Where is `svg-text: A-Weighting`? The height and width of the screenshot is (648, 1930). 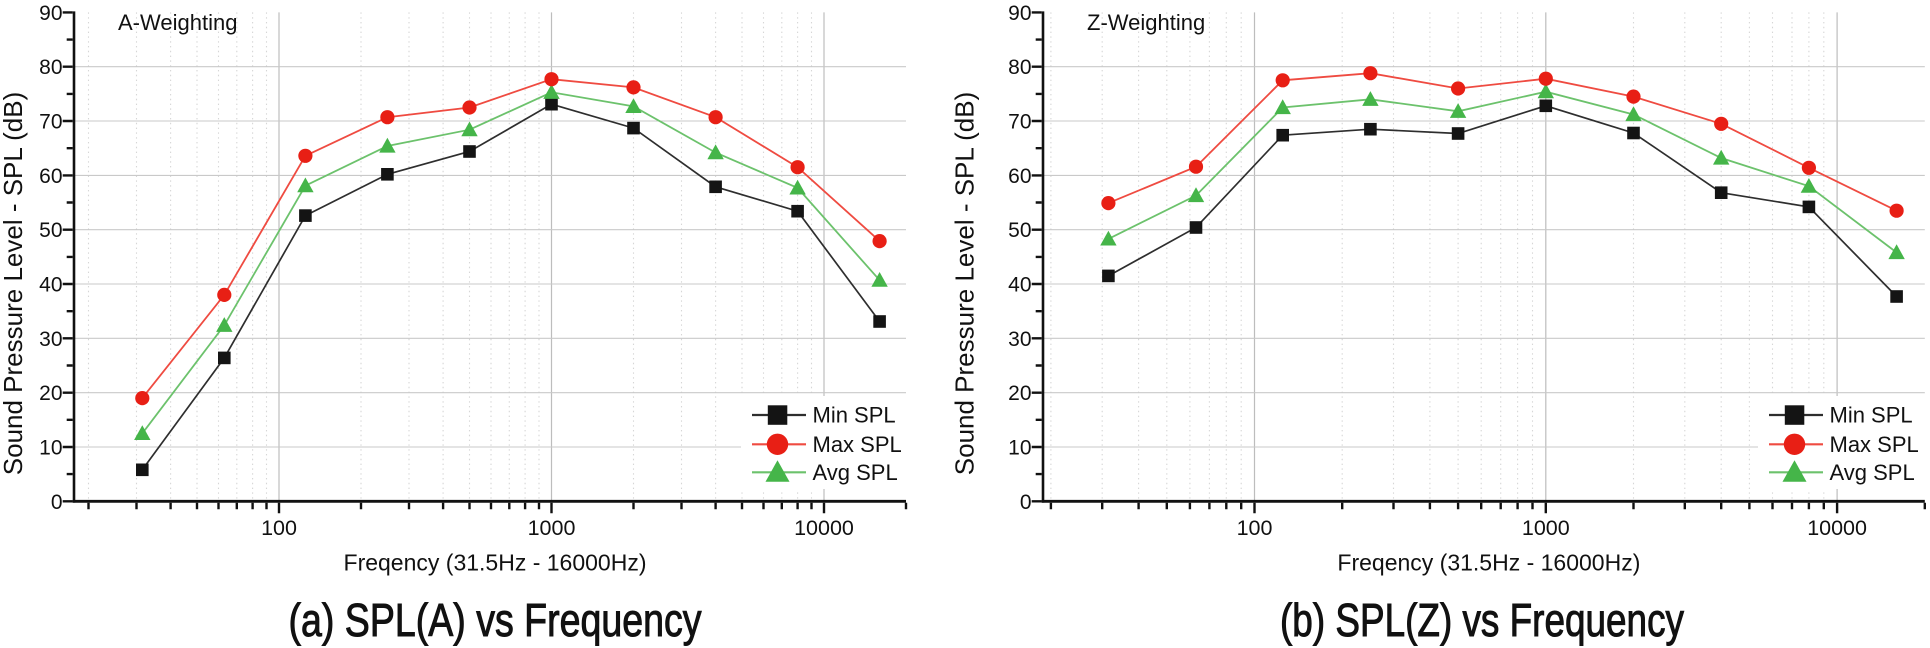 svg-text: A-Weighting is located at coordinates (177, 22).